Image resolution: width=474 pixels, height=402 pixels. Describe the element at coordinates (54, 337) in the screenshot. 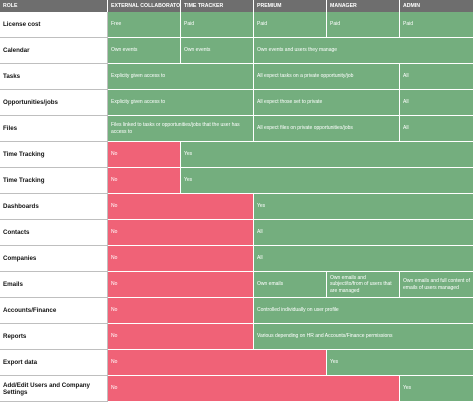

I see `row-label: Reports` at that location.